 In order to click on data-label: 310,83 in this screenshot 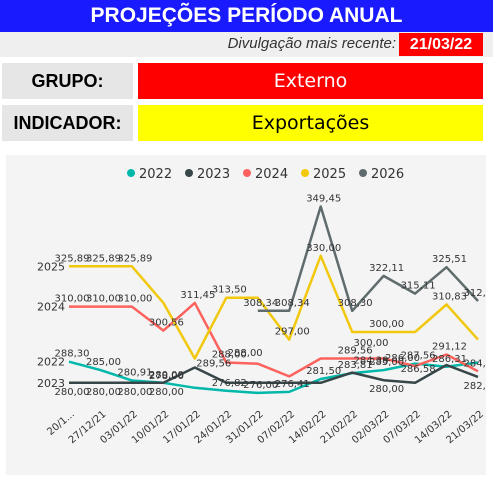, I will do `click(449, 297)`.